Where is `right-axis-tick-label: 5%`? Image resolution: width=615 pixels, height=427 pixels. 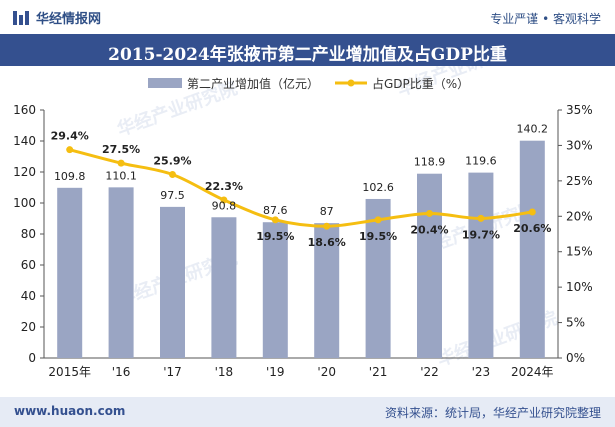
right-axis-tick-label: 5% is located at coordinates (575, 323).